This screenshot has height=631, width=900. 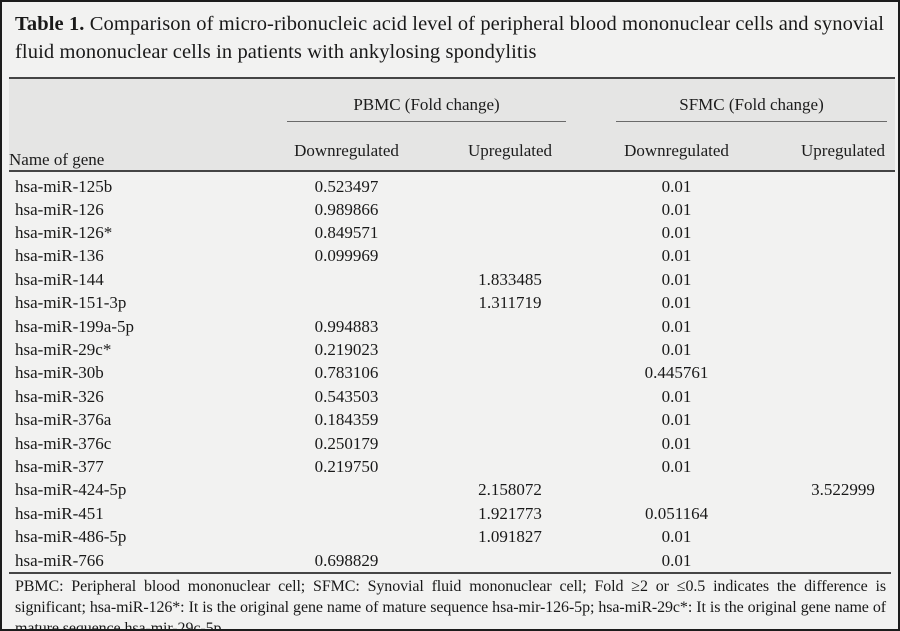 What do you see at coordinates (510, 490) in the screenshot?
I see `pbmc-upregulated-value: 2.158072` at bounding box center [510, 490].